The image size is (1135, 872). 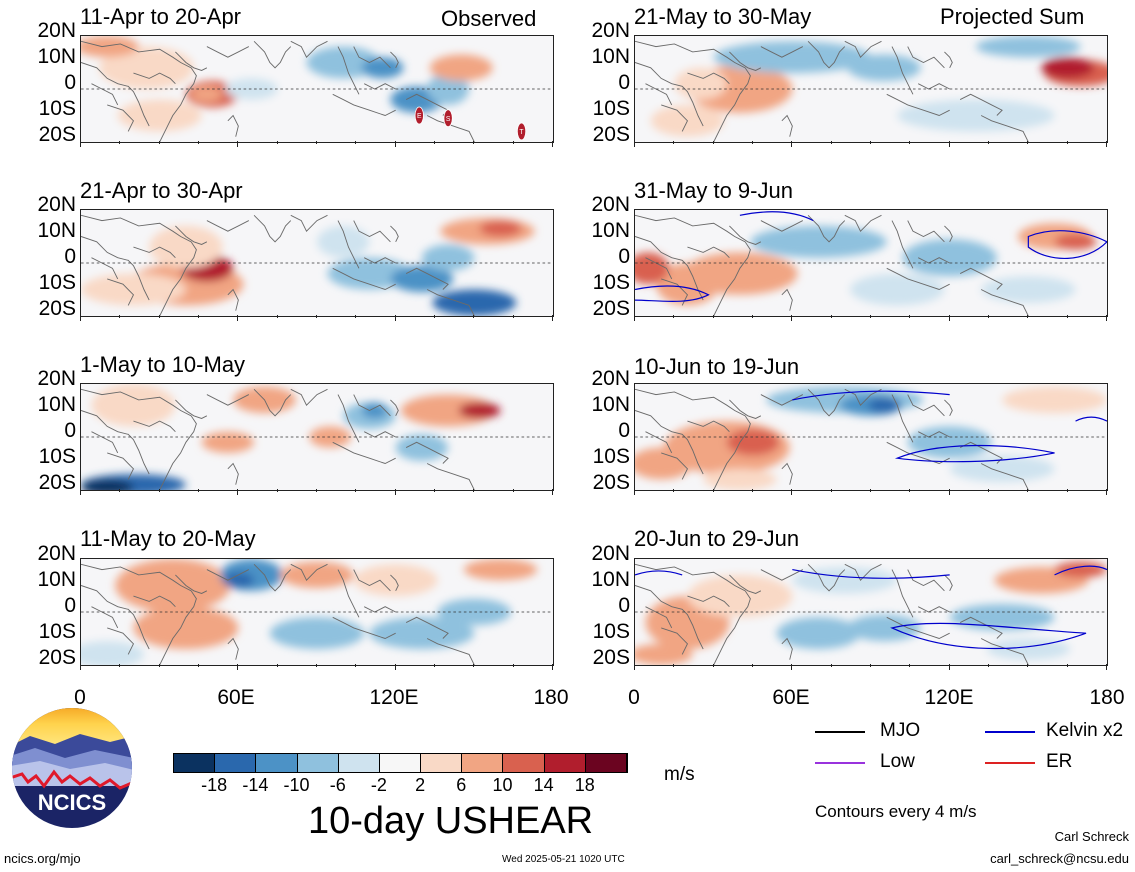 I want to click on legend-line-kelvin, so click(x=1010, y=732).